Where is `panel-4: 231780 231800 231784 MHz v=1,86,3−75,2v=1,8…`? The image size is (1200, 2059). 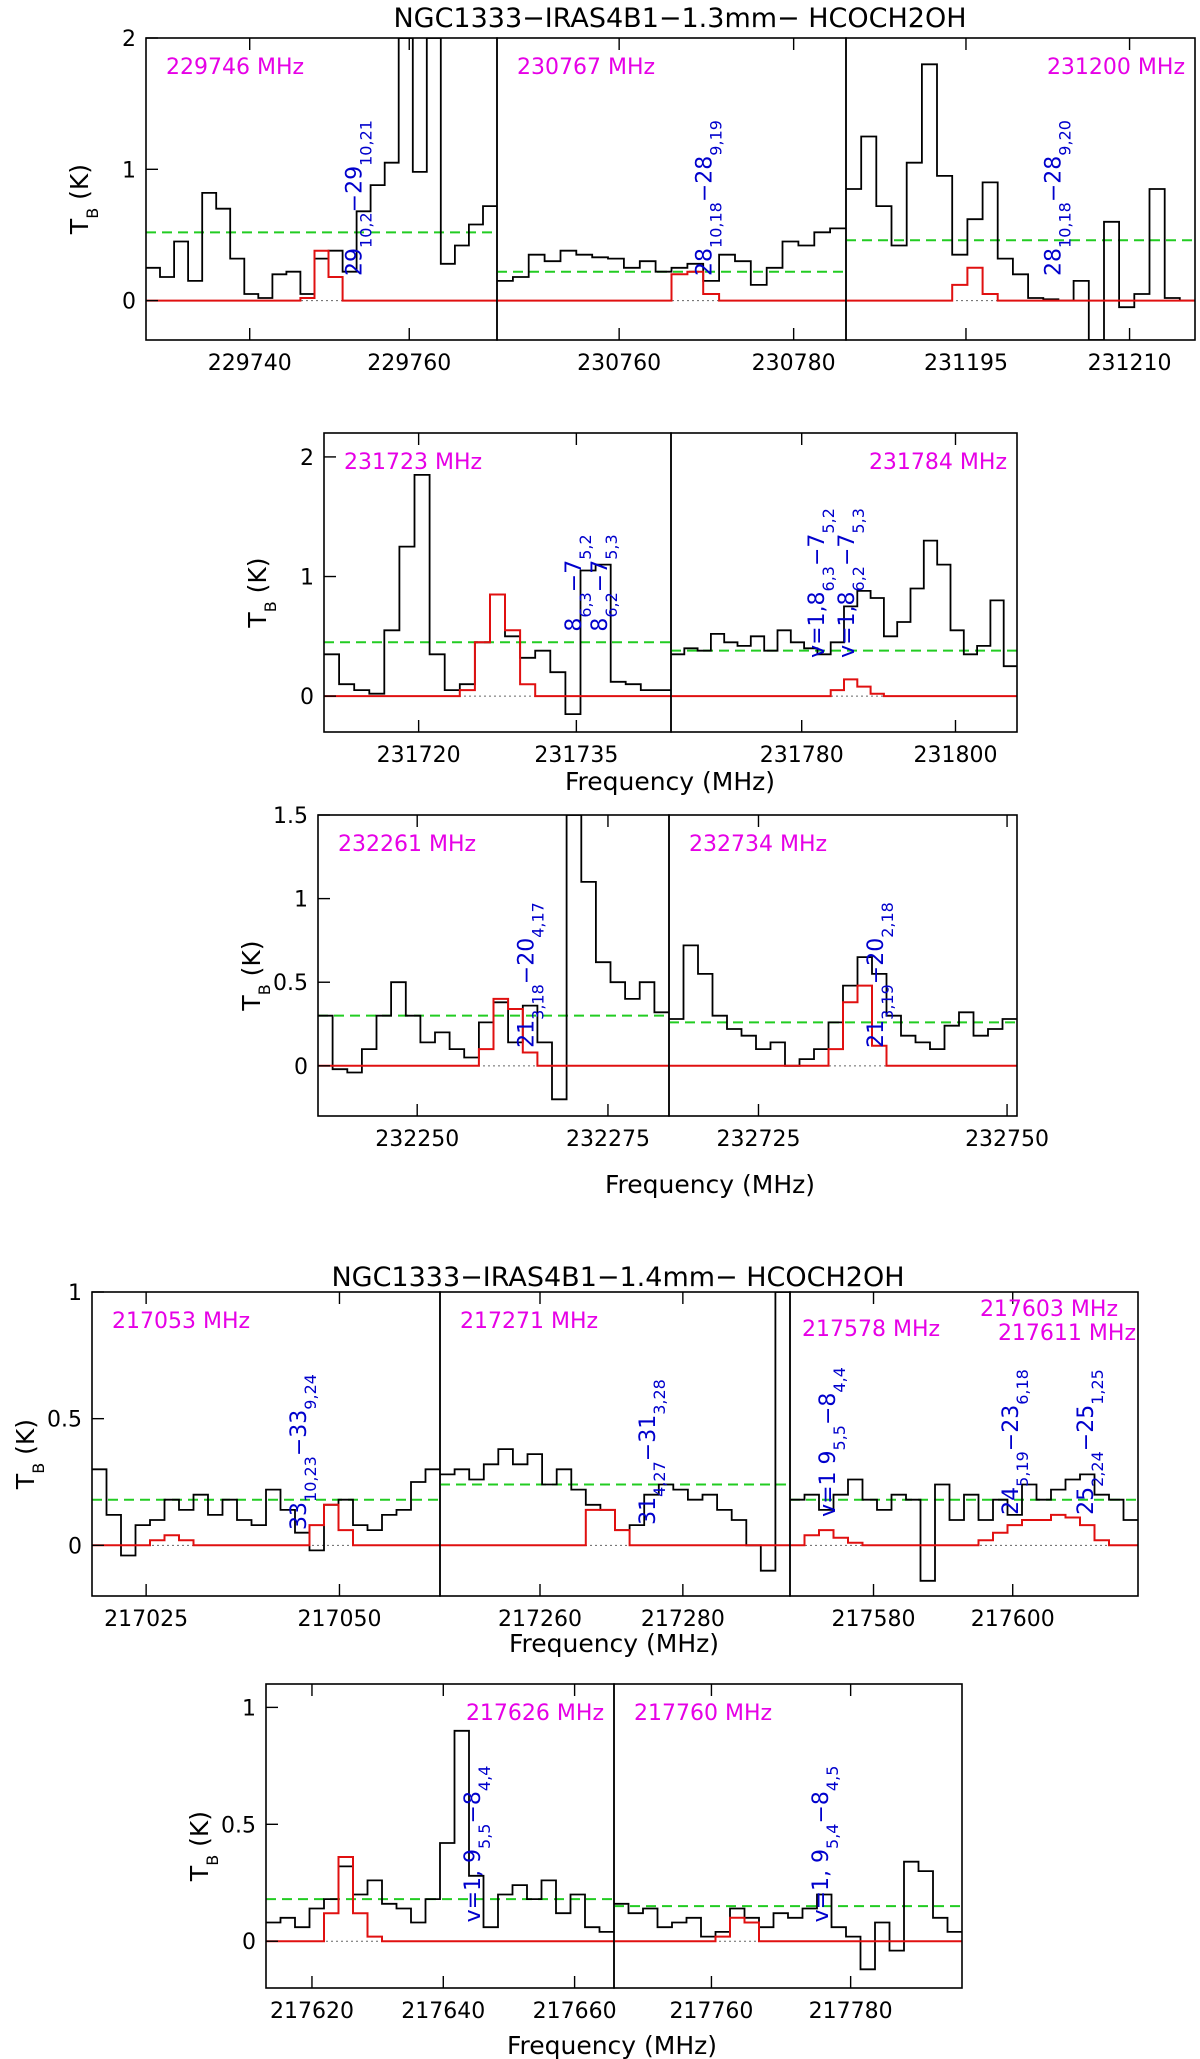 panel-4: 231780 231800 231784 MHz v=1,86,3−75,2v=1,8… is located at coordinates (844, 600).